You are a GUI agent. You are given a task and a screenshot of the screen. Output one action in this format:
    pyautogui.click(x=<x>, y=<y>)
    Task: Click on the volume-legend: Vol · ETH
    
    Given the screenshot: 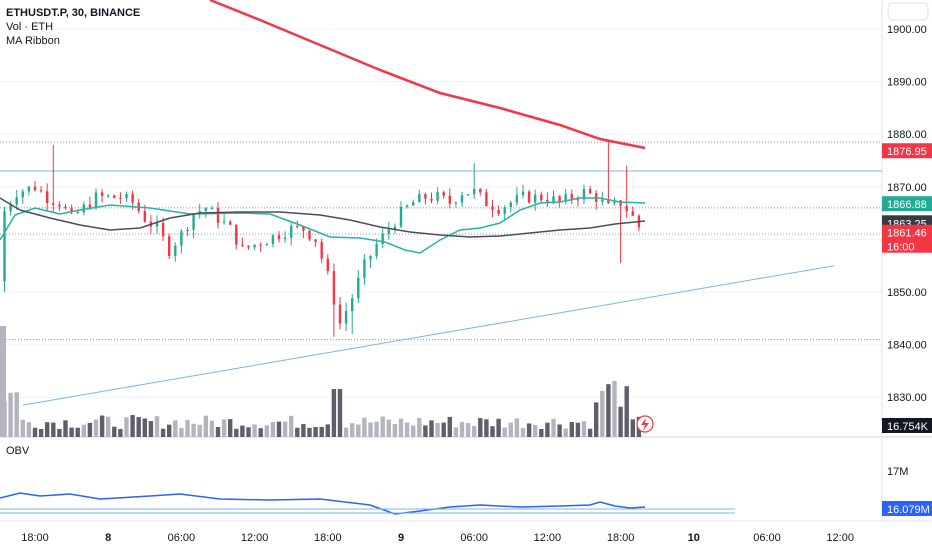 What is the action you would take?
    pyautogui.click(x=30, y=27)
    